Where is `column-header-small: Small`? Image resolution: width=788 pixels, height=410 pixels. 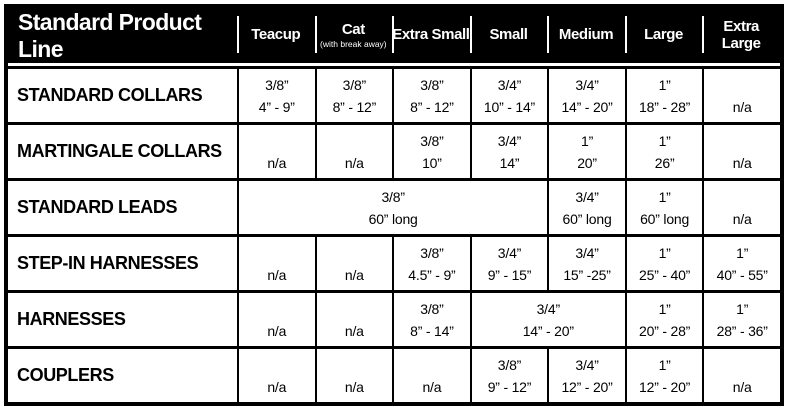
column-header-small: Small is located at coordinates (508, 37).